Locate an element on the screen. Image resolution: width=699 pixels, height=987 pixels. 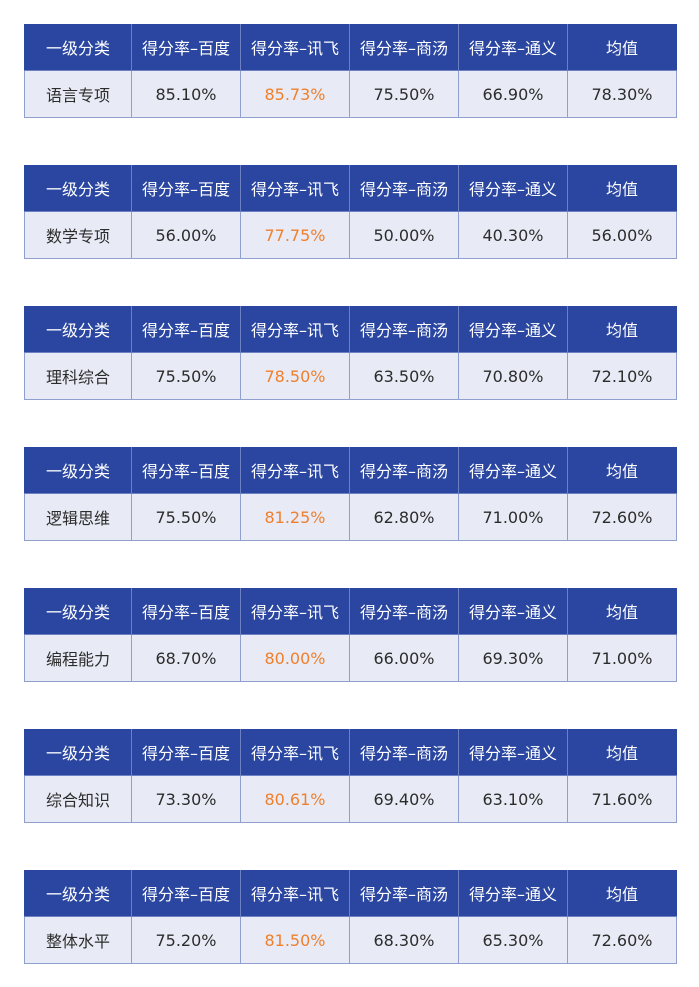
cell-baidu: 75.20% is located at coordinates (186, 940).